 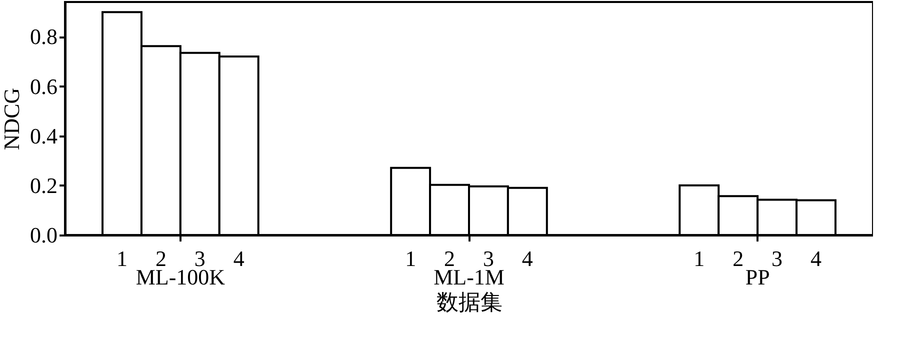 What do you see at coordinates (44, 86) in the screenshot?
I see `y-tick-label: 0.6` at bounding box center [44, 86].